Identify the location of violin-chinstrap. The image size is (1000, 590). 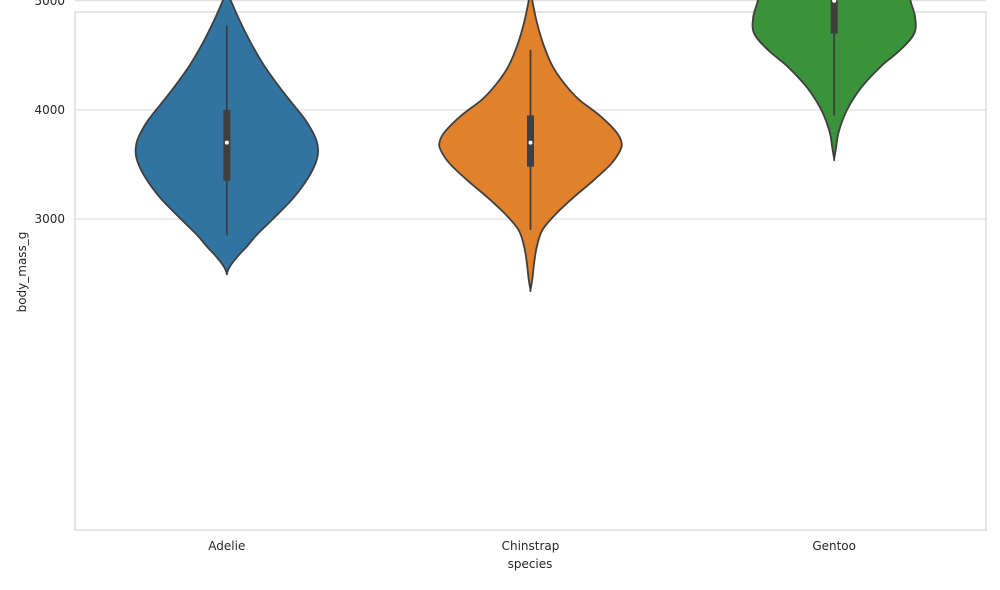
(530, 146).